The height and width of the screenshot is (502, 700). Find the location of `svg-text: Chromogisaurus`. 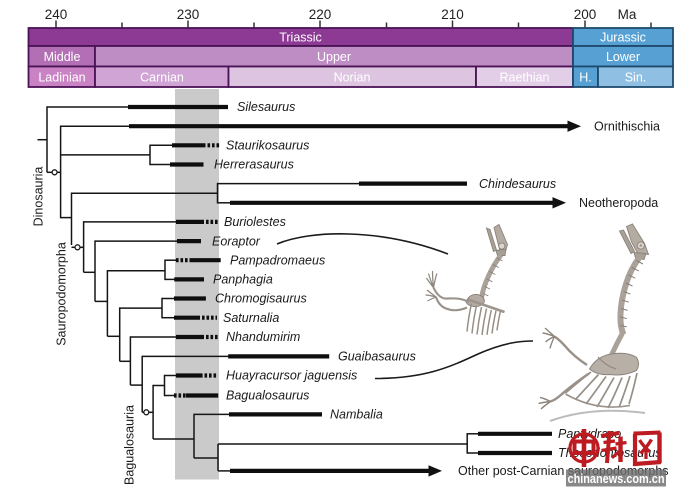

svg-text: Chromogisaurus is located at coordinates (261, 299).